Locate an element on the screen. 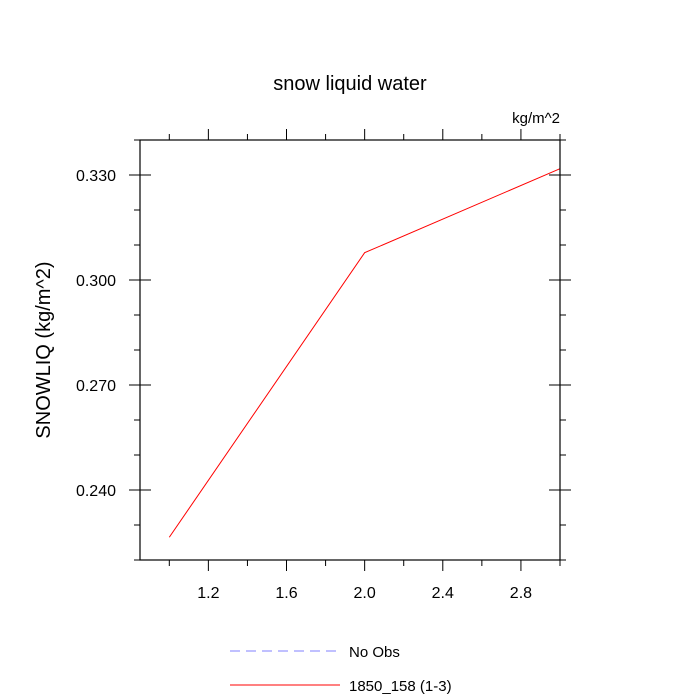 This screenshot has width=700, height=700. y-axis-label: SNOWLIQ (kg/m^2) is located at coordinates (44, 349).